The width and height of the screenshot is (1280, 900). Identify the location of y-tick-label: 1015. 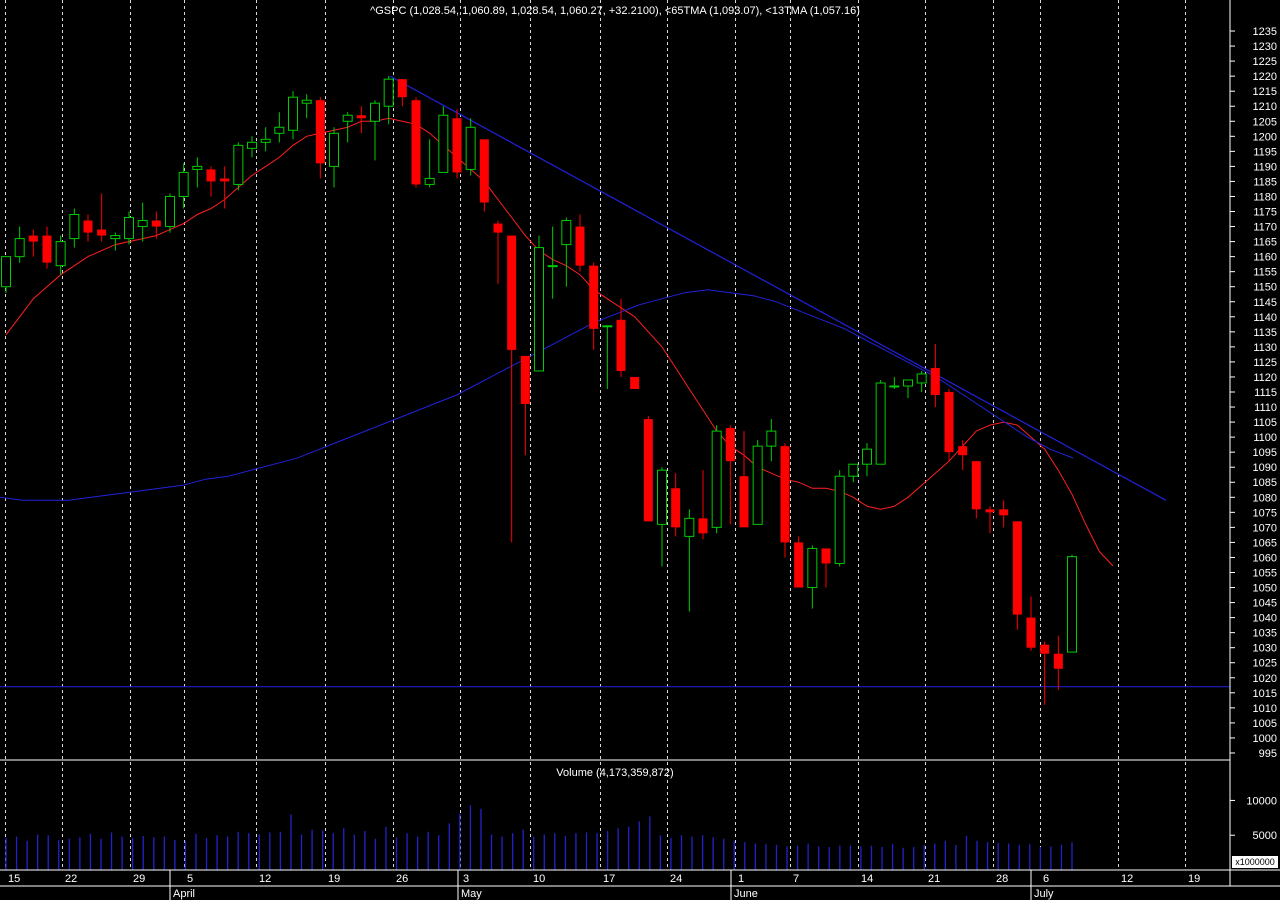
(1265, 694).